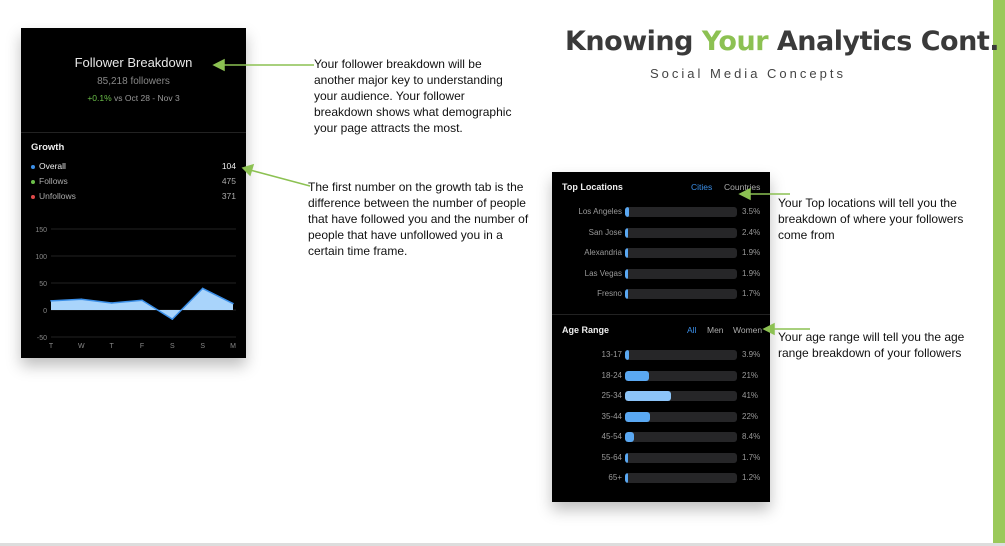 This screenshot has width=1005, height=546. What do you see at coordinates (133, 81) in the screenshot?
I see `follower-count: 85,218 followers` at bounding box center [133, 81].